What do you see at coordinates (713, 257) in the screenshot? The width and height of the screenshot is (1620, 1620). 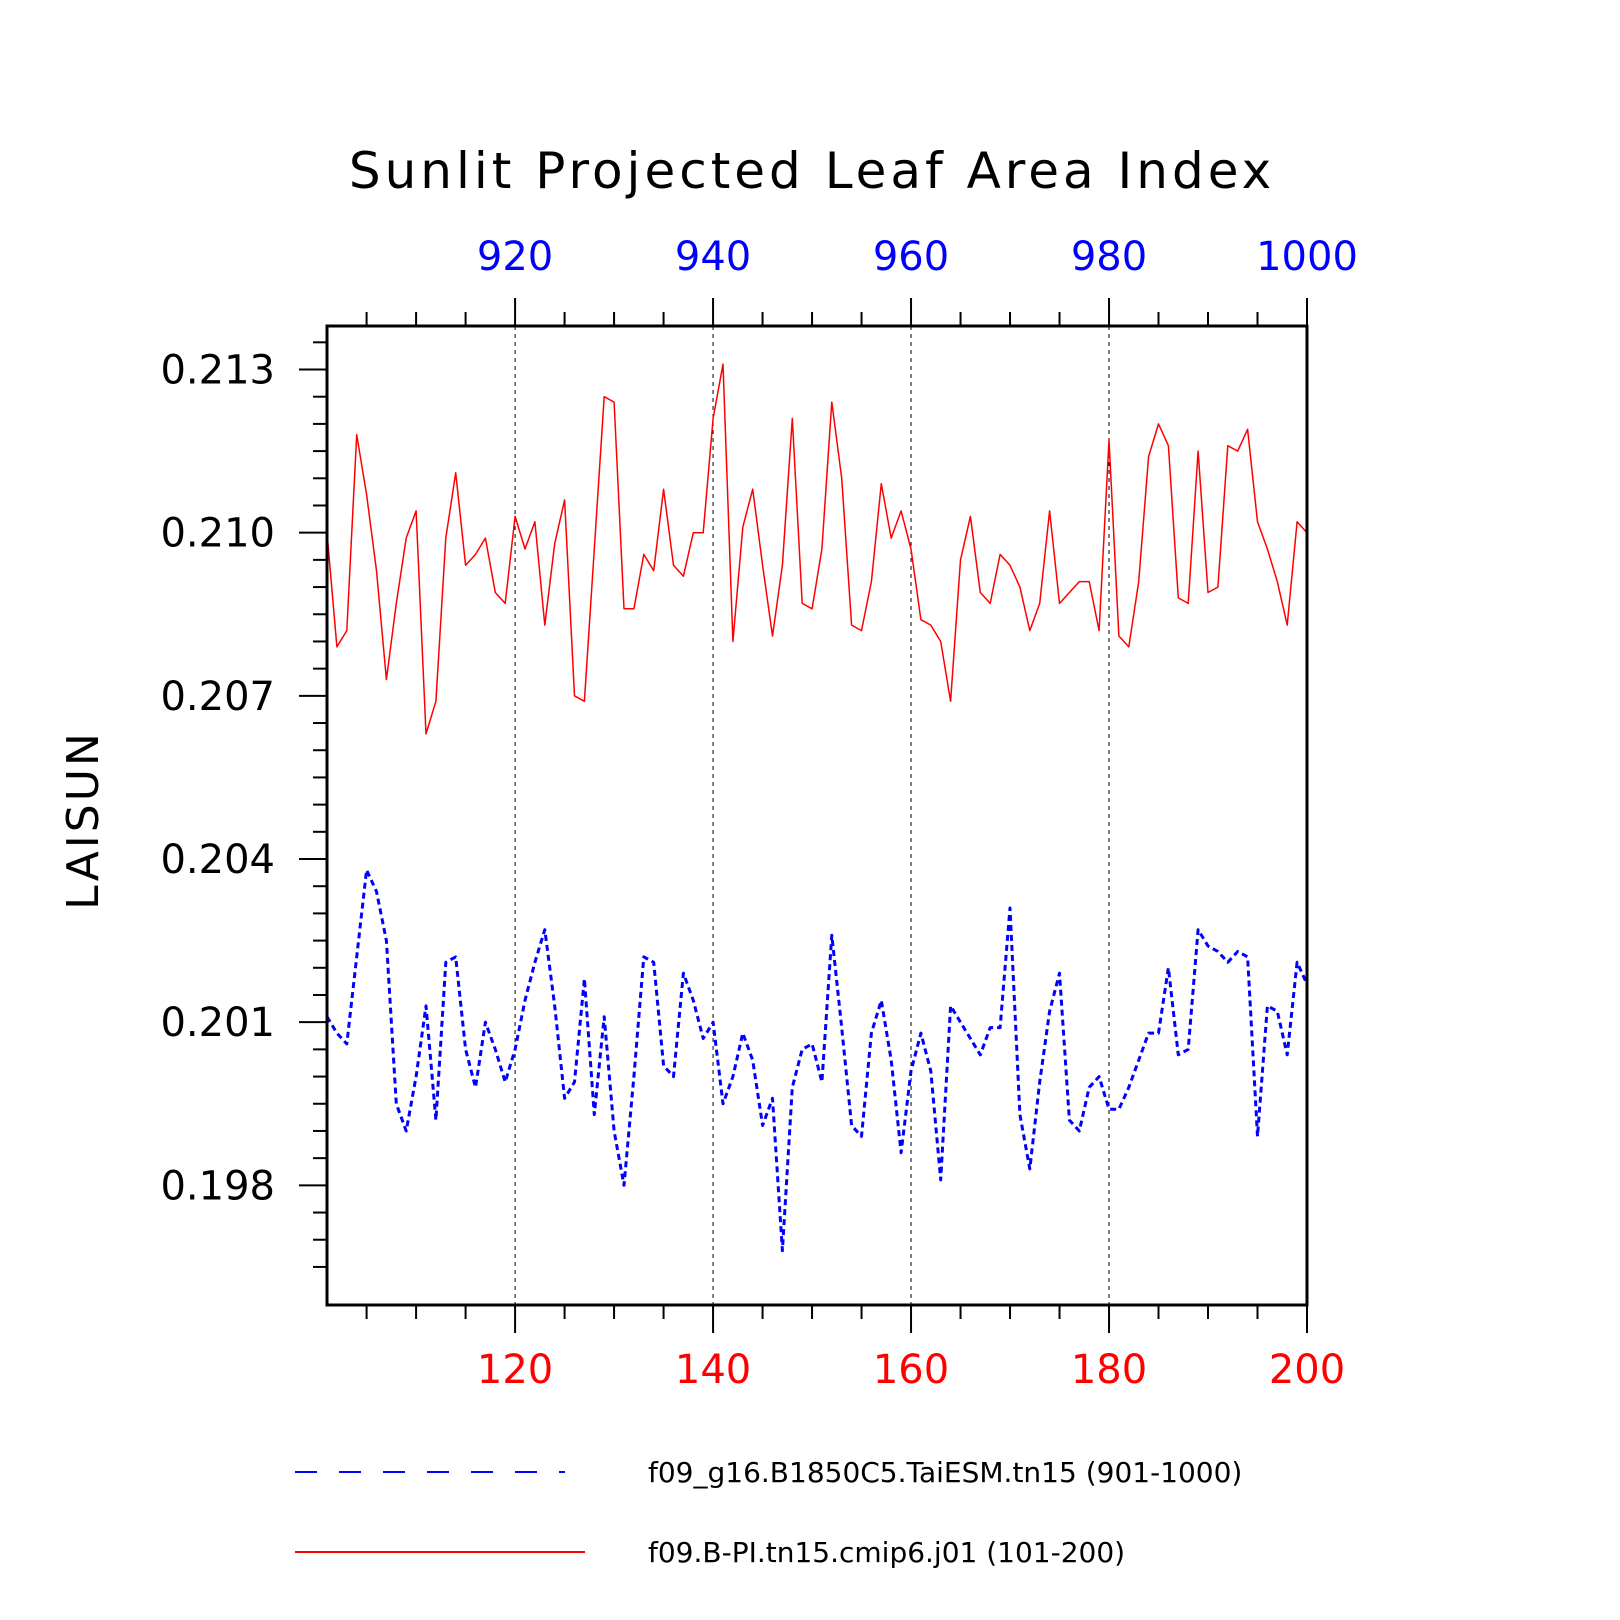 I see `x-top-tick-label: 940` at bounding box center [713, 257].